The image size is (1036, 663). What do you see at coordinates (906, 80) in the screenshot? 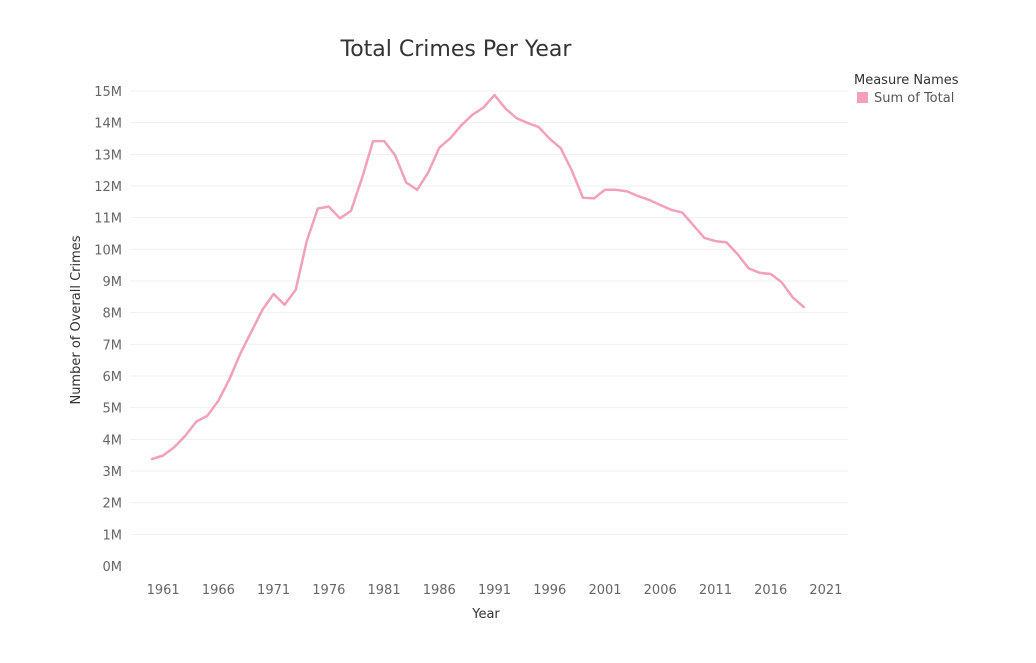
I see `legend-title: Measure Names` at bounding box center [906, 80].